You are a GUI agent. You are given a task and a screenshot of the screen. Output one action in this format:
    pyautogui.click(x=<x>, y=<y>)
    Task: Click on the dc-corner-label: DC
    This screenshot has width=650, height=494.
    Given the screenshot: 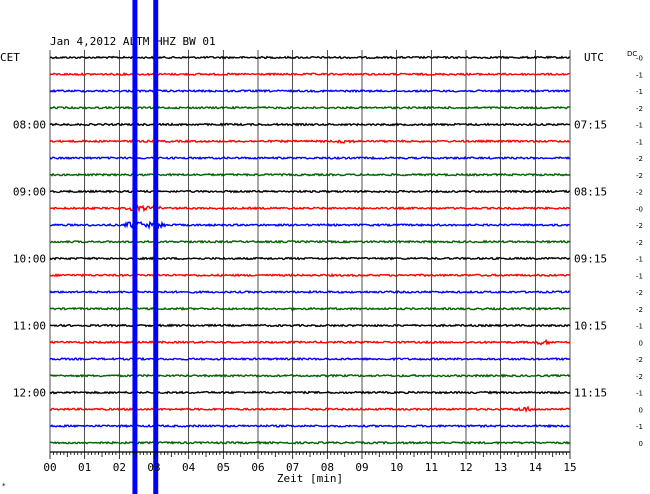 What is the action you would take?
    pyautogui.click(x=632, y=54)
    